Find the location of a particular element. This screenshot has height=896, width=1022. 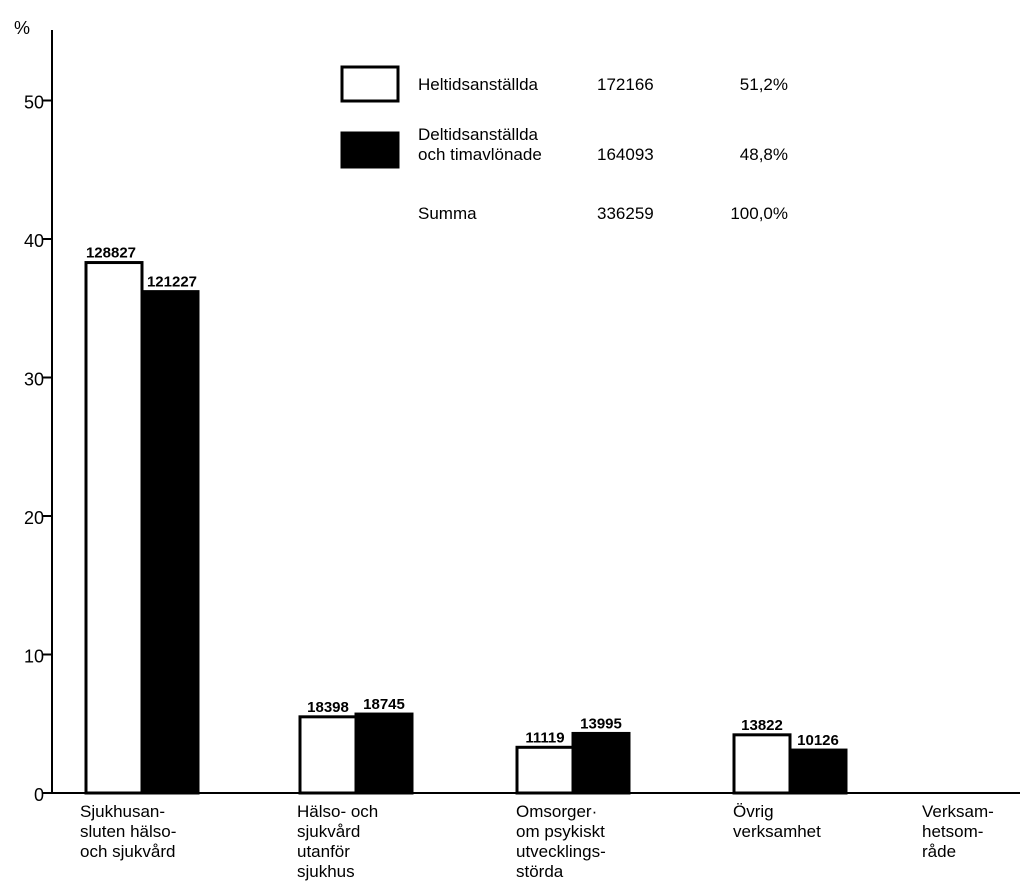

y-axis-unit-label: % is located at coordinates (22, 28).